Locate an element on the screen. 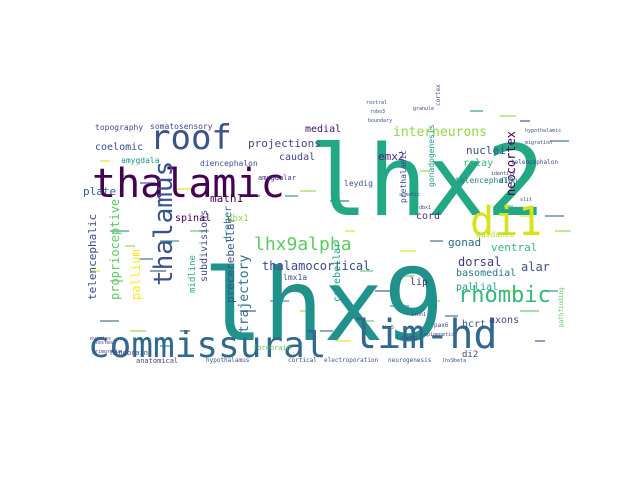 Image resolution: width=640 pixels, height=480 pixels. word-cloud-word: coelomic is located at coordinates (119, 147).